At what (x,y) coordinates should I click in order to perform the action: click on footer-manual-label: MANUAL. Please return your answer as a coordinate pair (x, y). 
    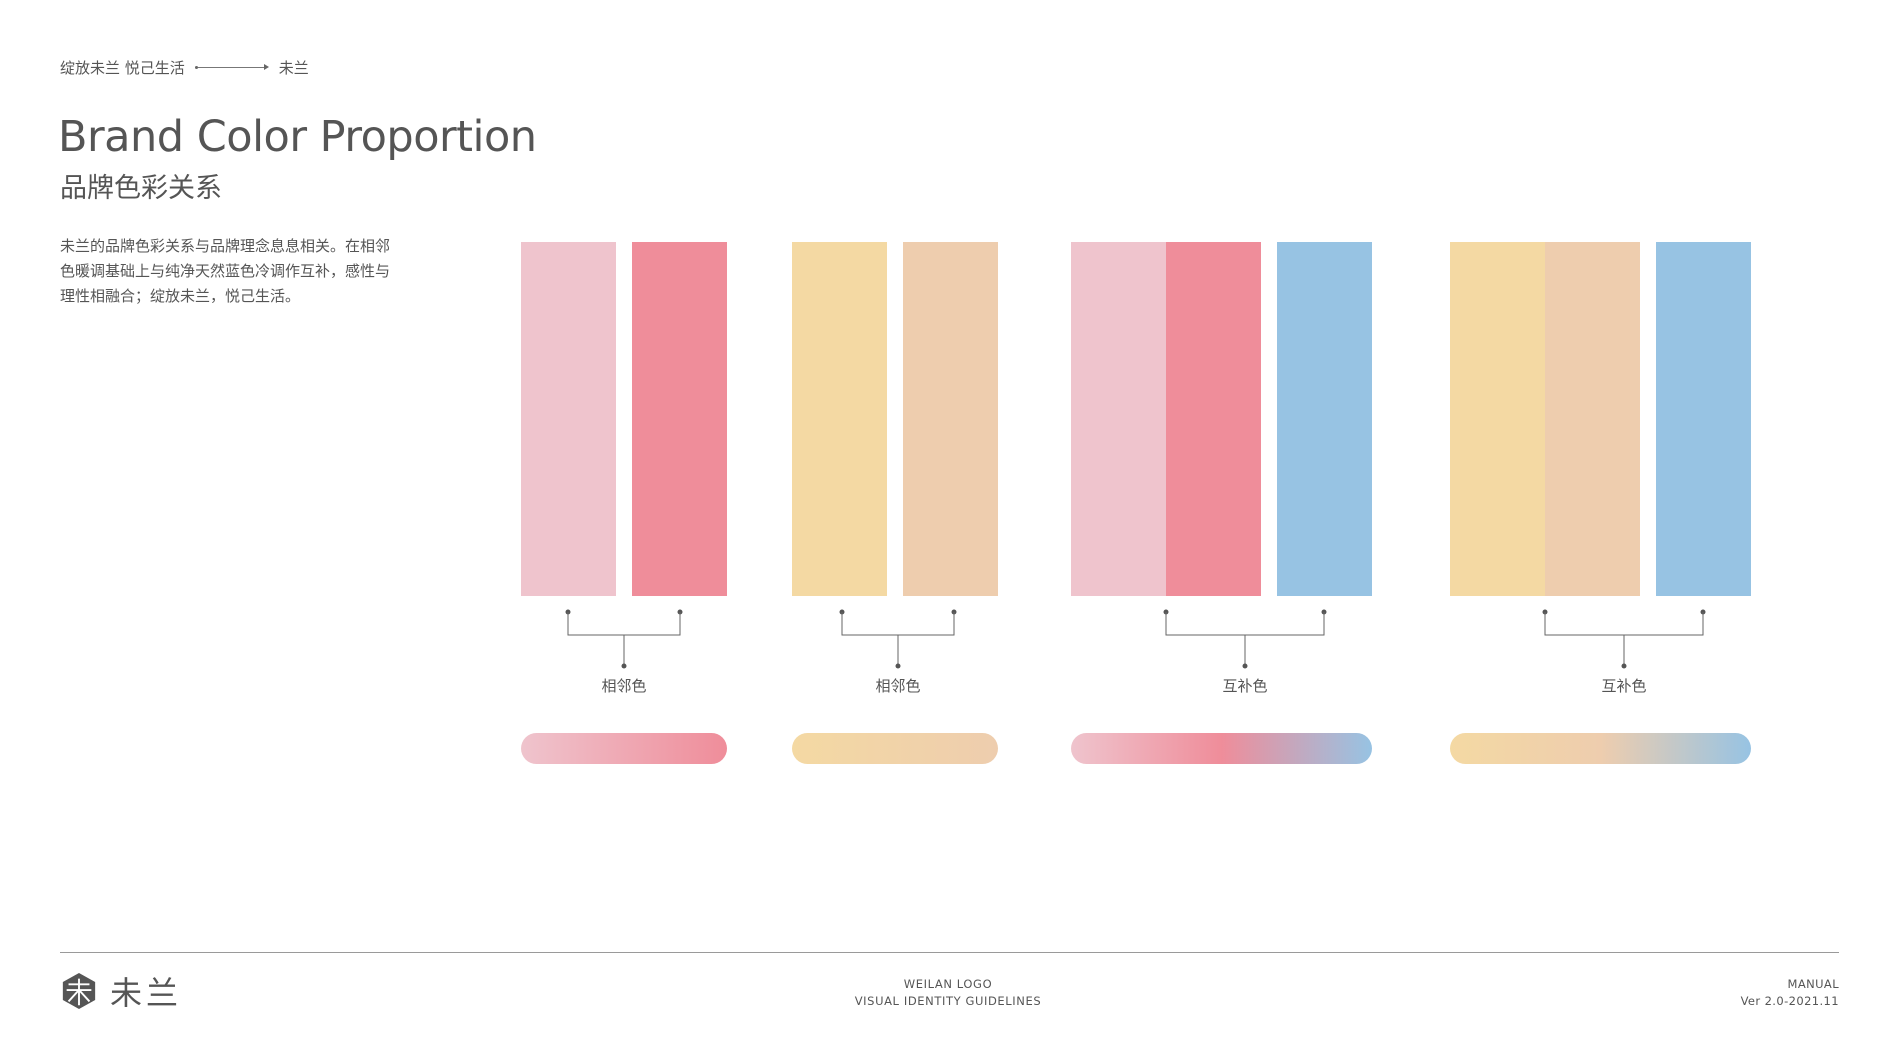
    Looking at the image, I should click on (1813, 984).